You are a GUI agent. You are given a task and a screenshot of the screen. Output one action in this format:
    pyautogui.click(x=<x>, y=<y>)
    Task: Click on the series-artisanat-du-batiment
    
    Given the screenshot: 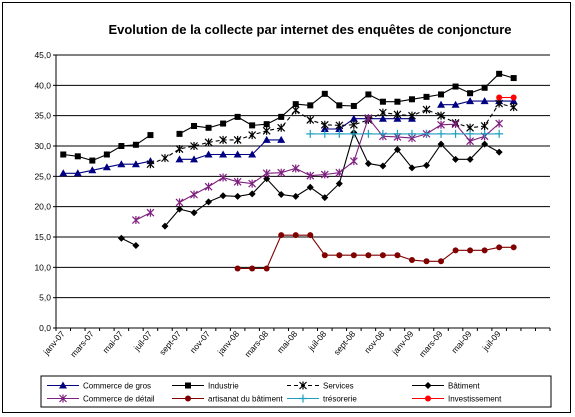 What is the action you would take?
    pyautogui.click(x=375, y=252)
    